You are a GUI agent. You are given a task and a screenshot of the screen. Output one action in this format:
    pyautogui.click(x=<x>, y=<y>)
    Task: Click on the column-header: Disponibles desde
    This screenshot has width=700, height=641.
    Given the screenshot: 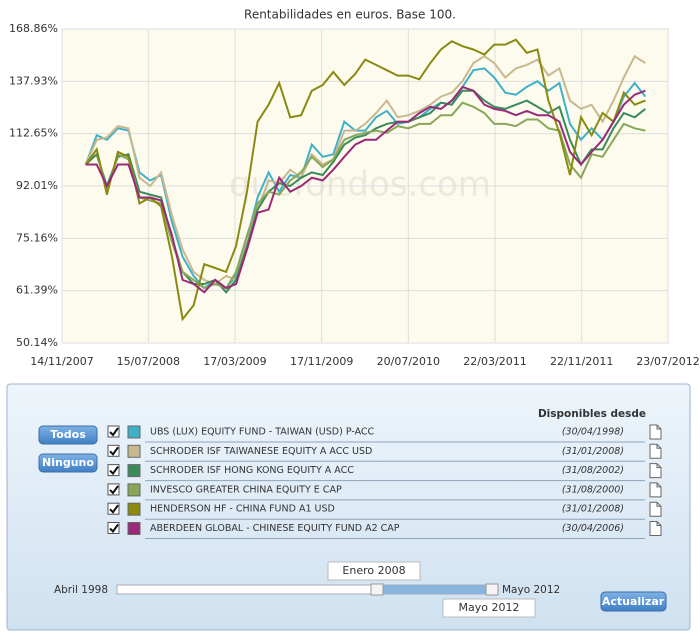 What is the action you would take?
    pyautogui.click(x=592, y=414)
    